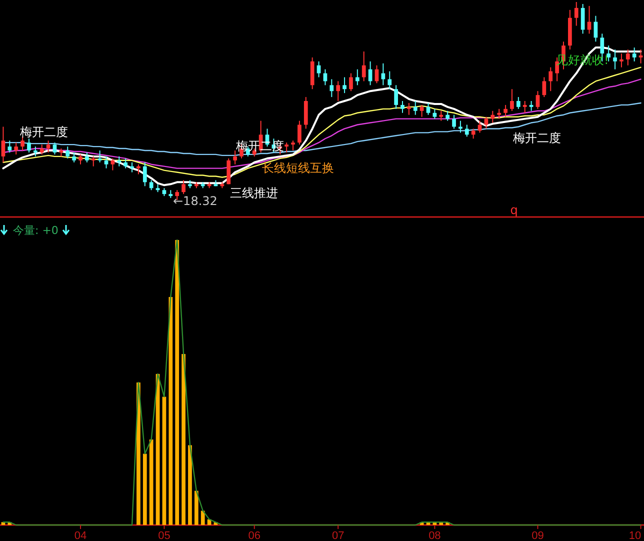  Describe the element at coordinates (254, 193) in the screenshot. I see `annotation: 三线推进` at that location.